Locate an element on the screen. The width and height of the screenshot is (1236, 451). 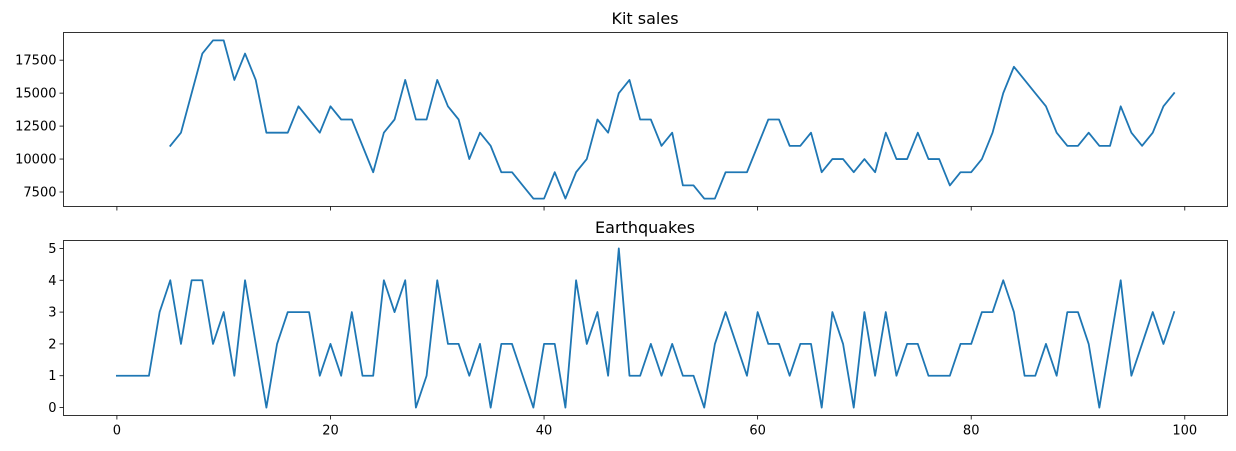
x-tick-label: 20 is located at coordinates (330, 431).